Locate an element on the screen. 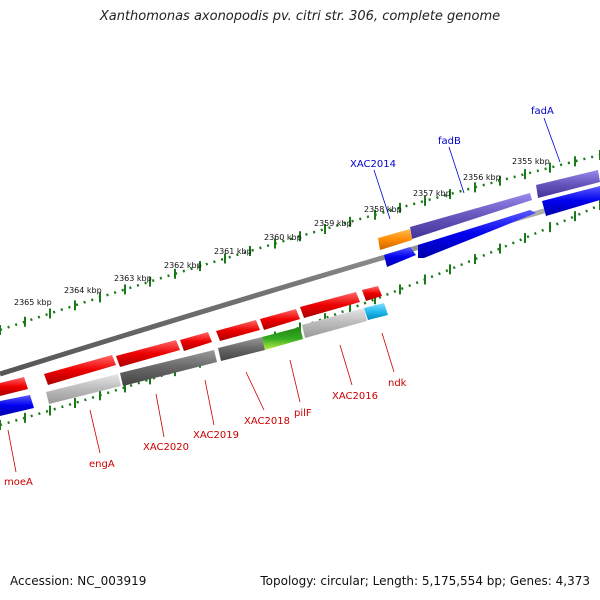 The image size is (600, 600). ruler-label: 2362 kbp is located at coordinates (183, 265).